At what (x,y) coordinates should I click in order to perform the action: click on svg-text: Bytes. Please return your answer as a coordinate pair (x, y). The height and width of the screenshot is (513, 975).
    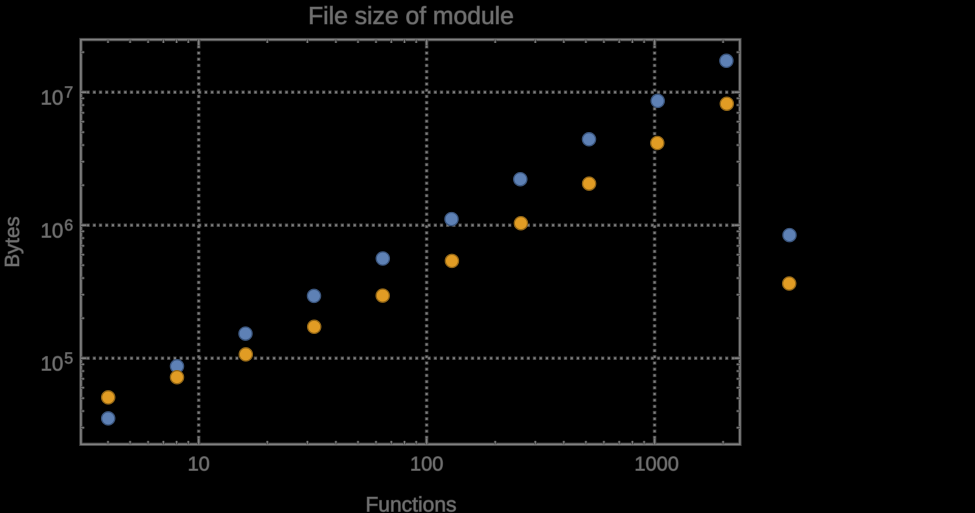
    Looking at the image, I should click on (12, 241).